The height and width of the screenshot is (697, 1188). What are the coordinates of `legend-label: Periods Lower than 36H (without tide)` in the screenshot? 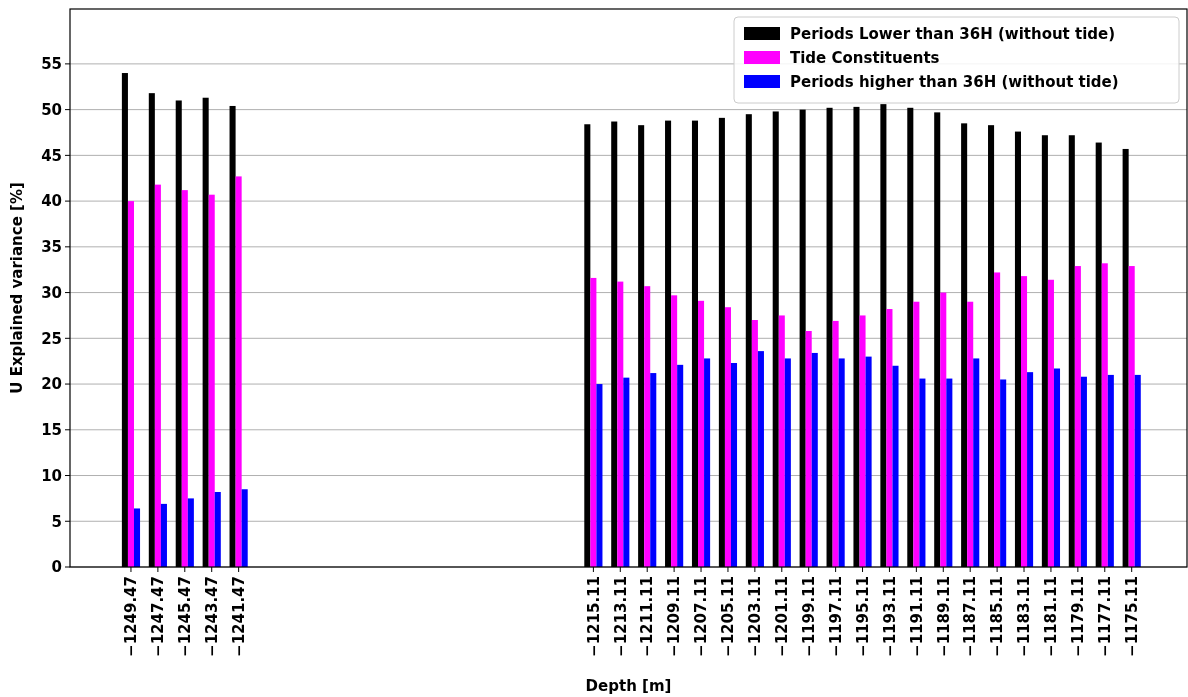 It's located at (953, 34).